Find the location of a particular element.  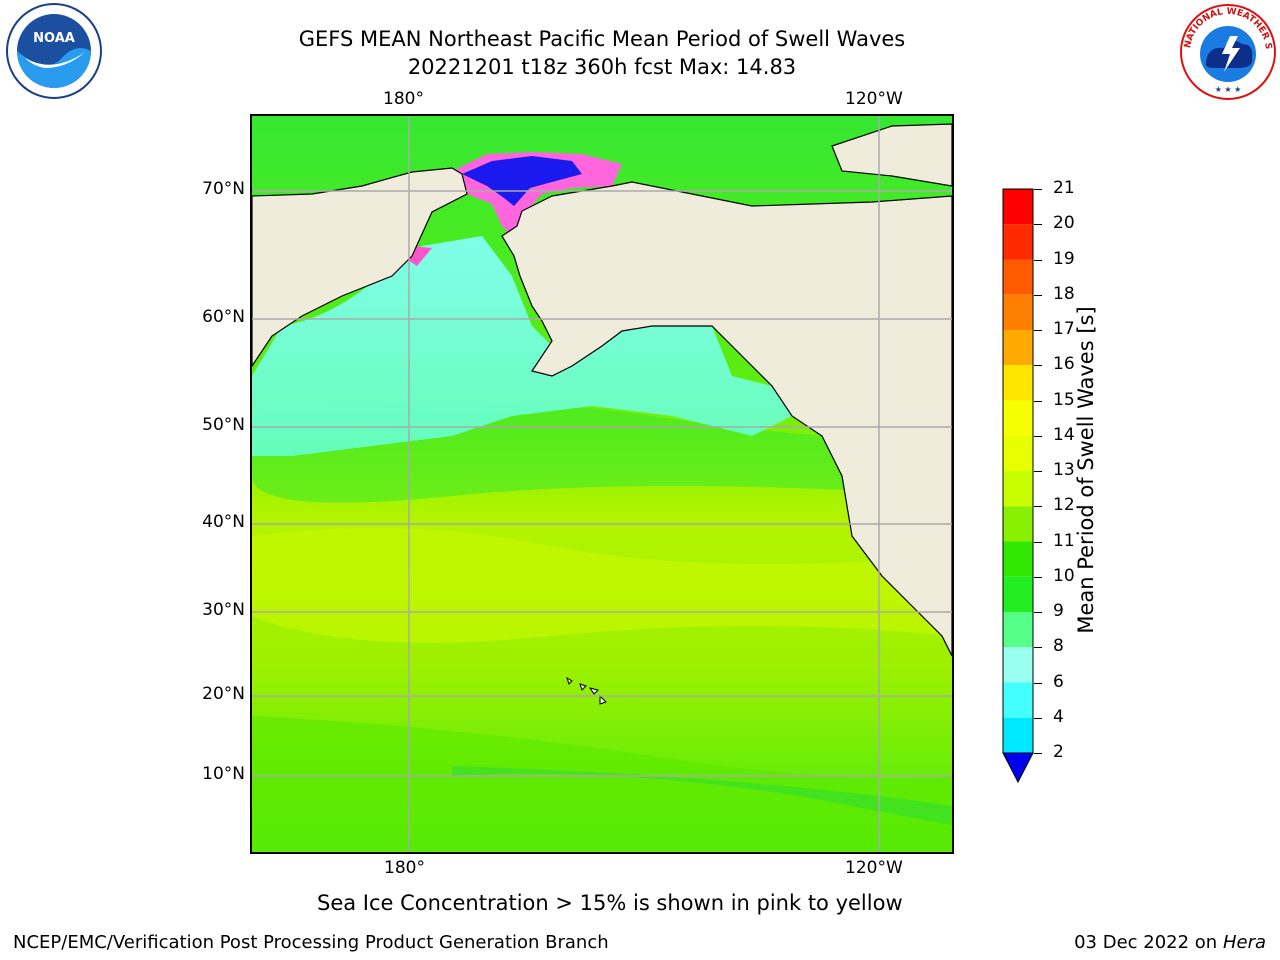

lat-label-30n: 30°N is located at coordinates (223, 610).